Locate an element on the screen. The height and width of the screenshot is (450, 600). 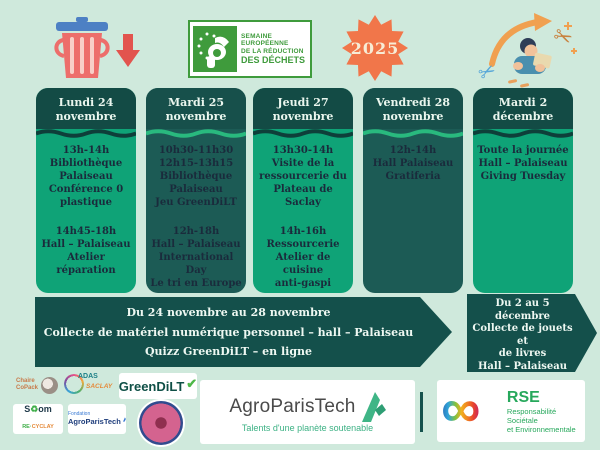
adas-saclay-label: SACLAY is located at coordinates (99, 386).